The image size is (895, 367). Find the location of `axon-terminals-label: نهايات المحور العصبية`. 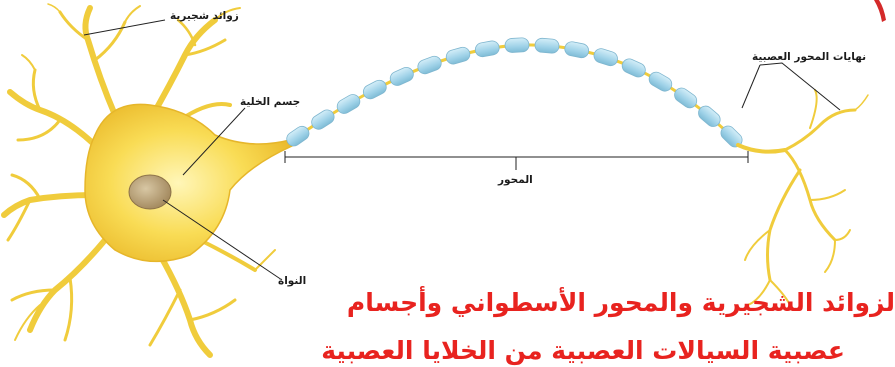

axon-terminals-label: نهايات المحور العصبية is located at coordinates (809, 57).